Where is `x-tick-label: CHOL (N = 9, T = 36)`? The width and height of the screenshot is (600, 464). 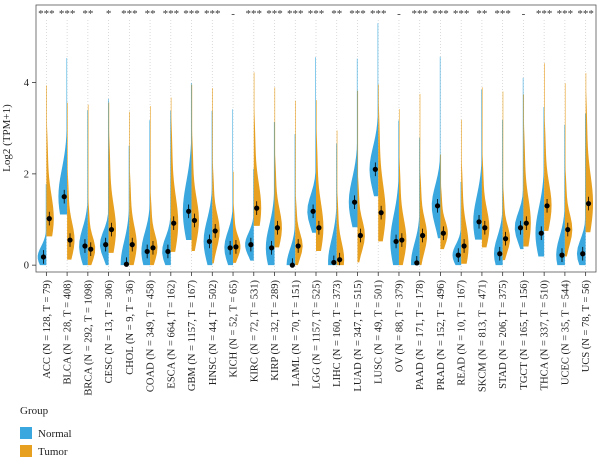
x-tick-label: CHOL (N = 9, T = 36) is located at coordinates (130, 327).